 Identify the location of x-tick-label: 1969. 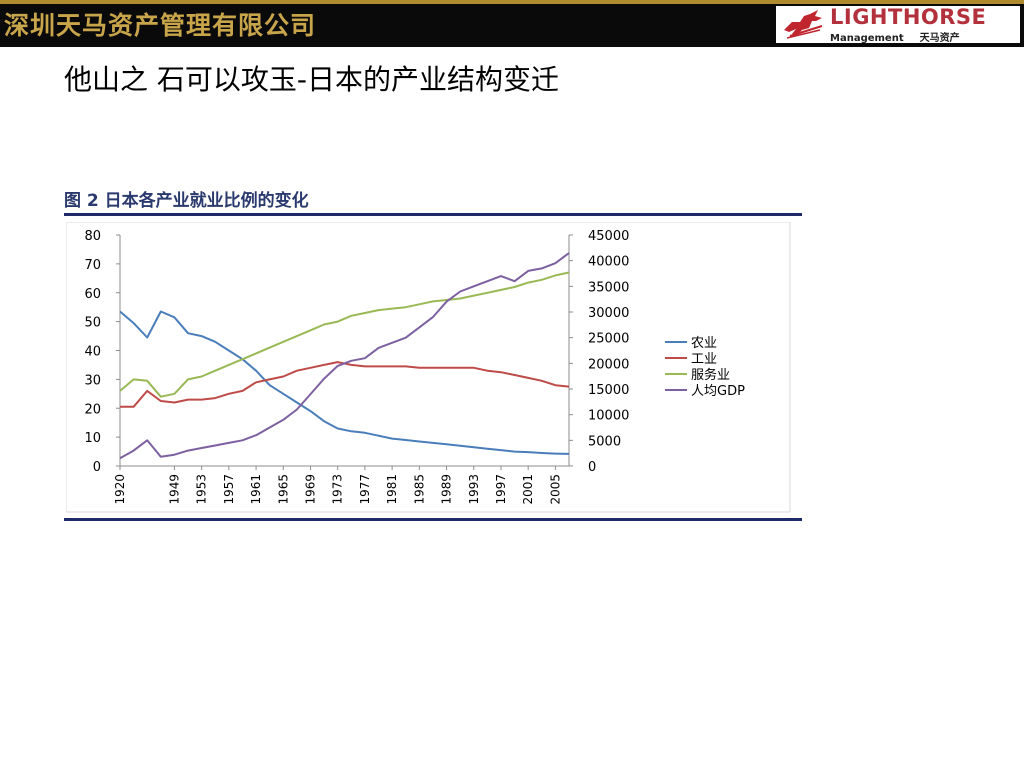
(310, 489).